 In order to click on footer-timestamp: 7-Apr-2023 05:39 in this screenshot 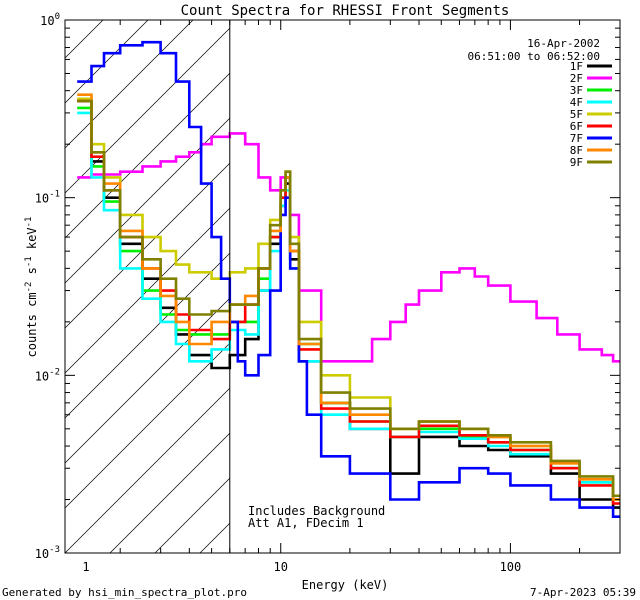, I will do `click(583, 592)`.